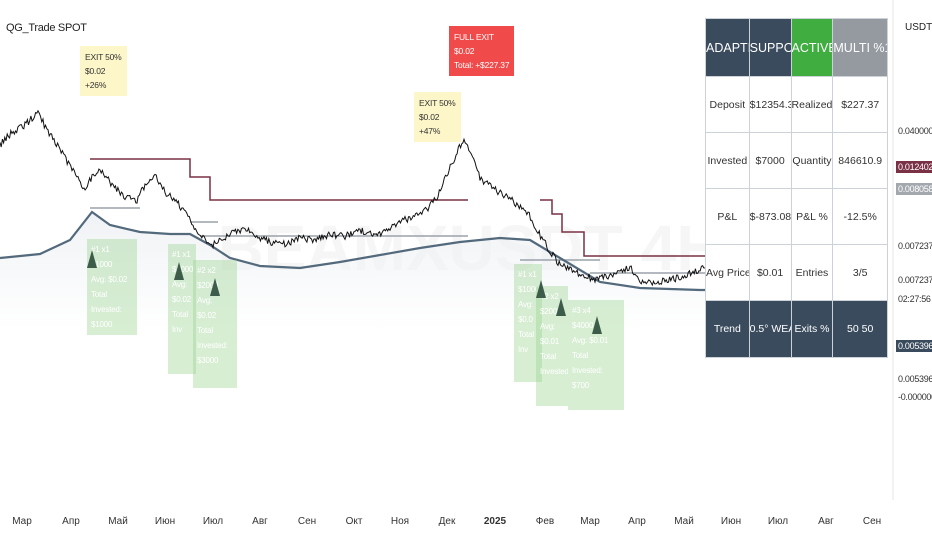  I want to click on panel-footer: Trend 0.5° WEAK Exits % 50 50, so click(796, 329).